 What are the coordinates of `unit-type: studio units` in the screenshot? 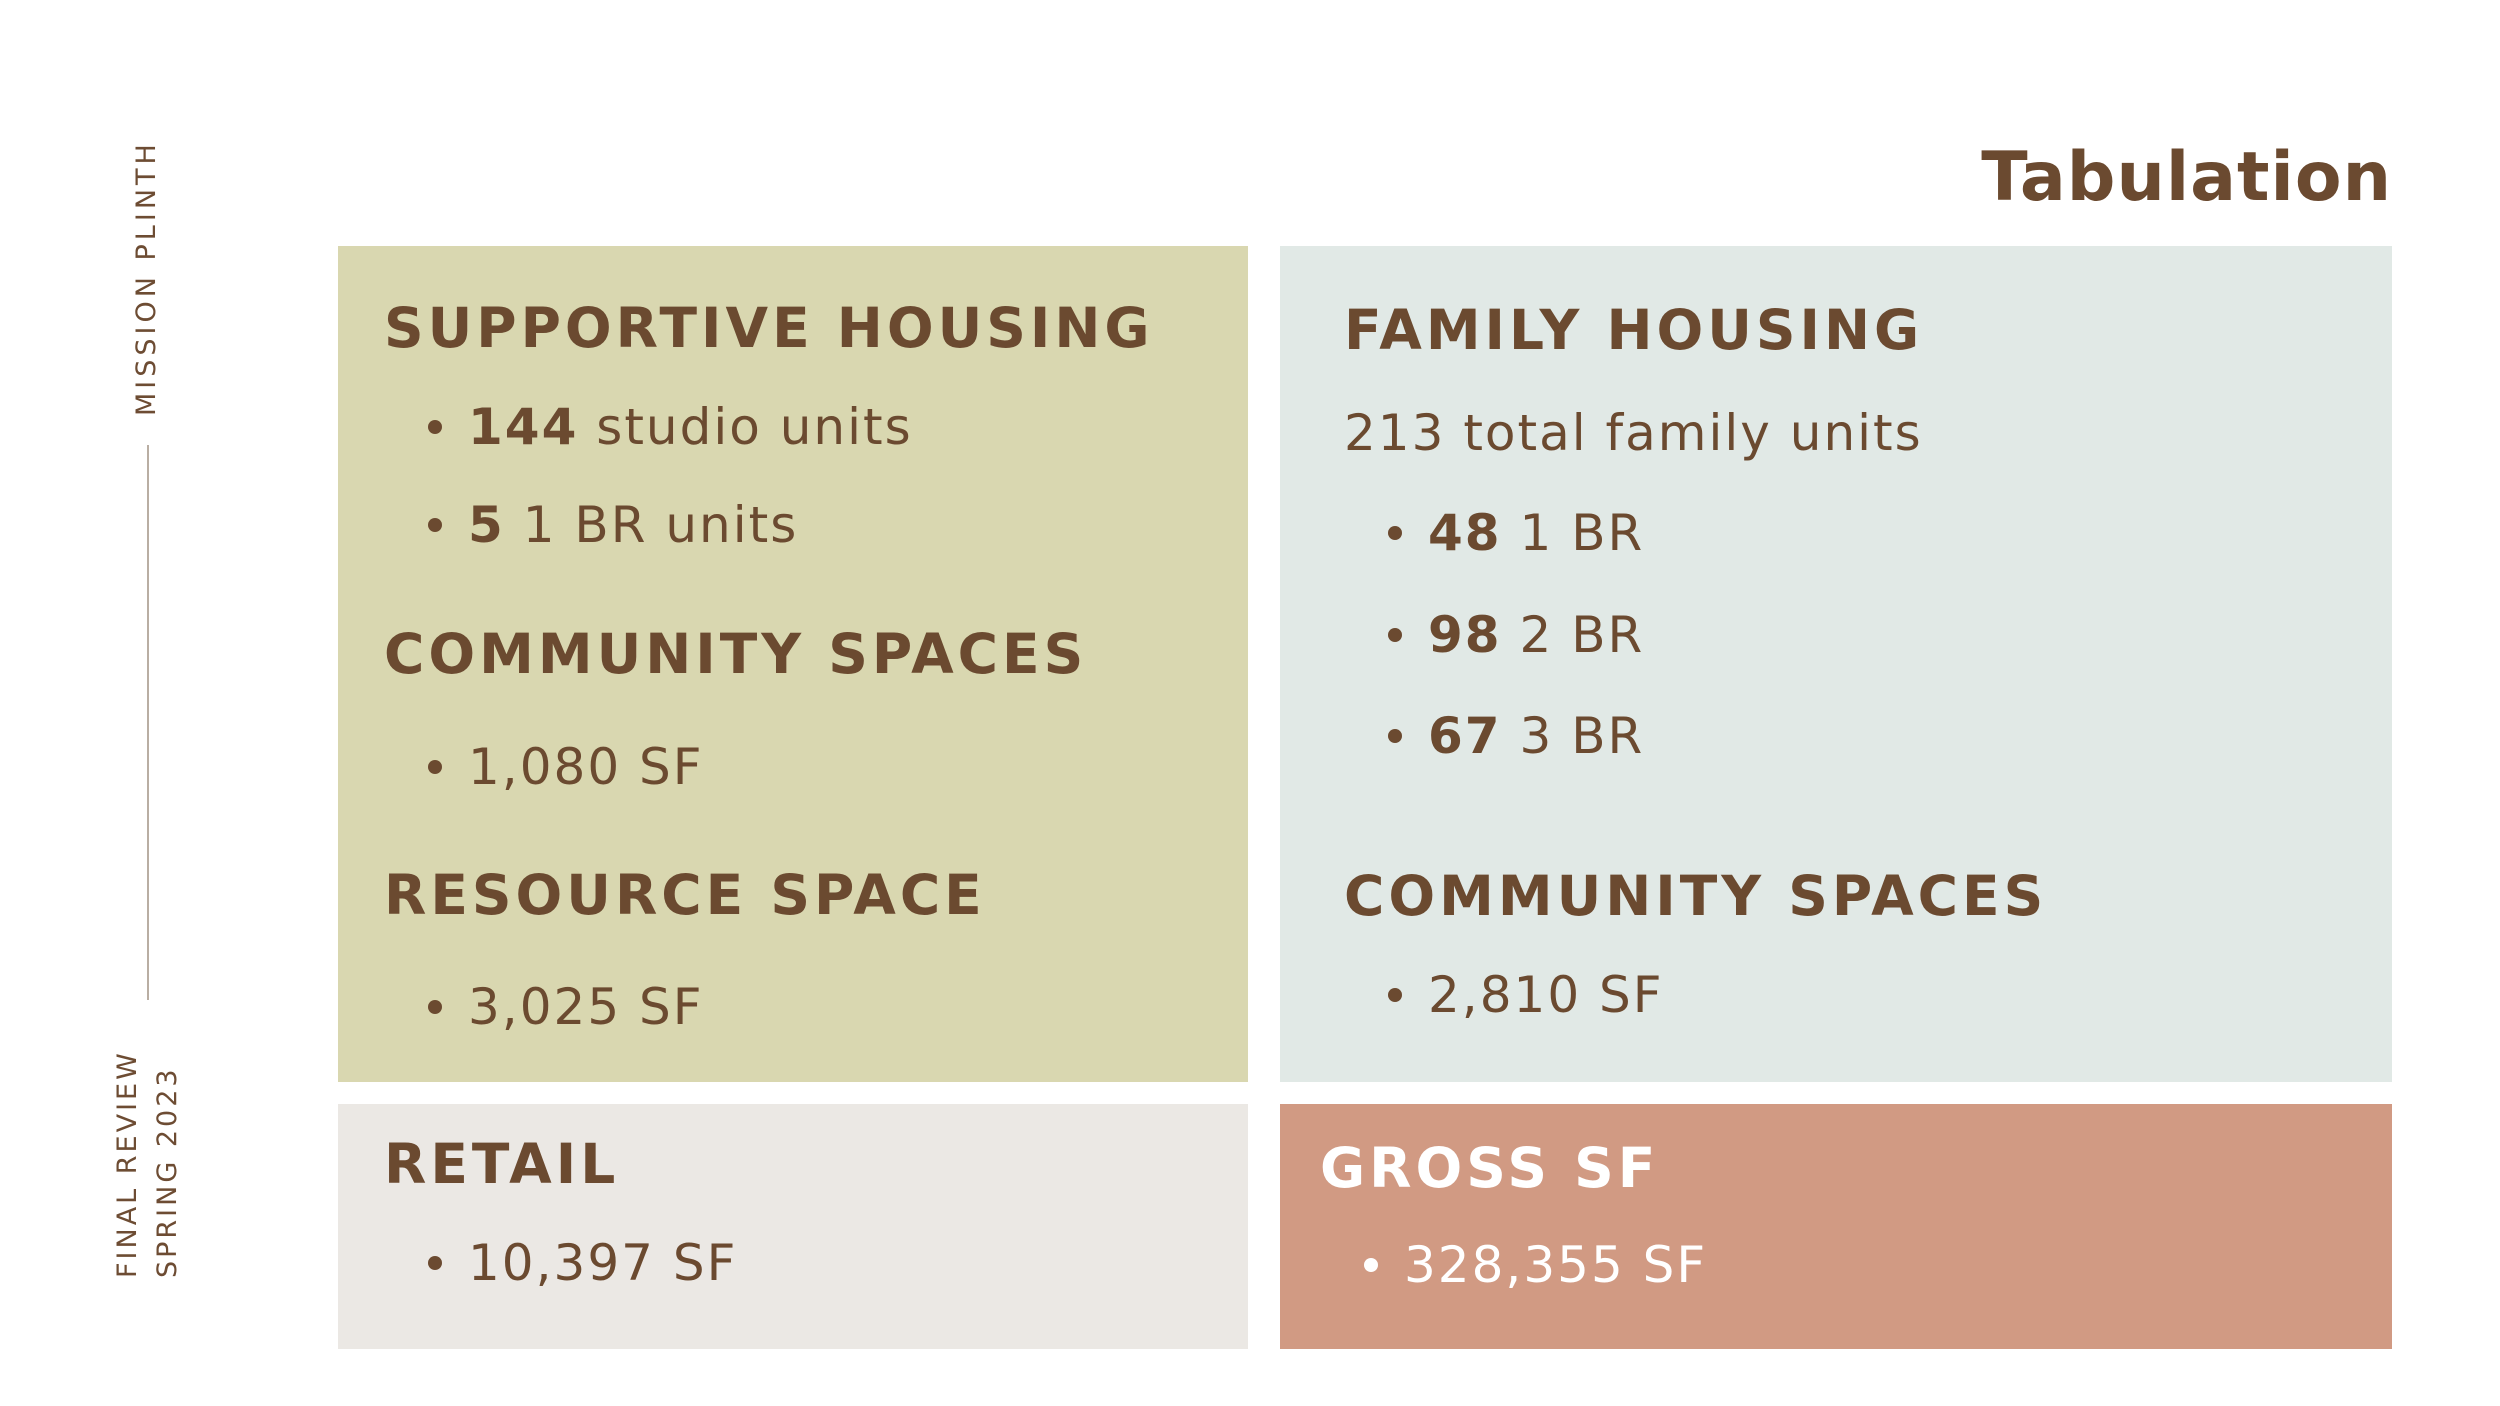 It's located at (745, 427).